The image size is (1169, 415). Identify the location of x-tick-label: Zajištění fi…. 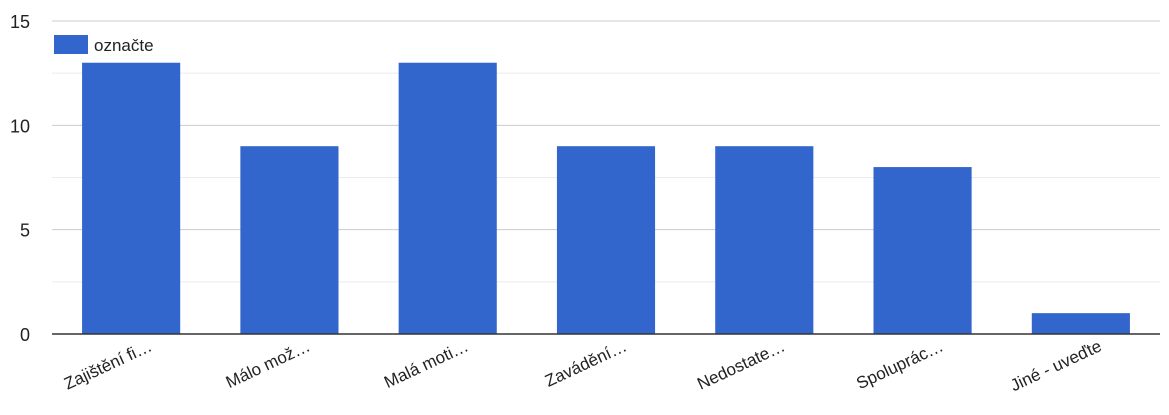
(108, 364).